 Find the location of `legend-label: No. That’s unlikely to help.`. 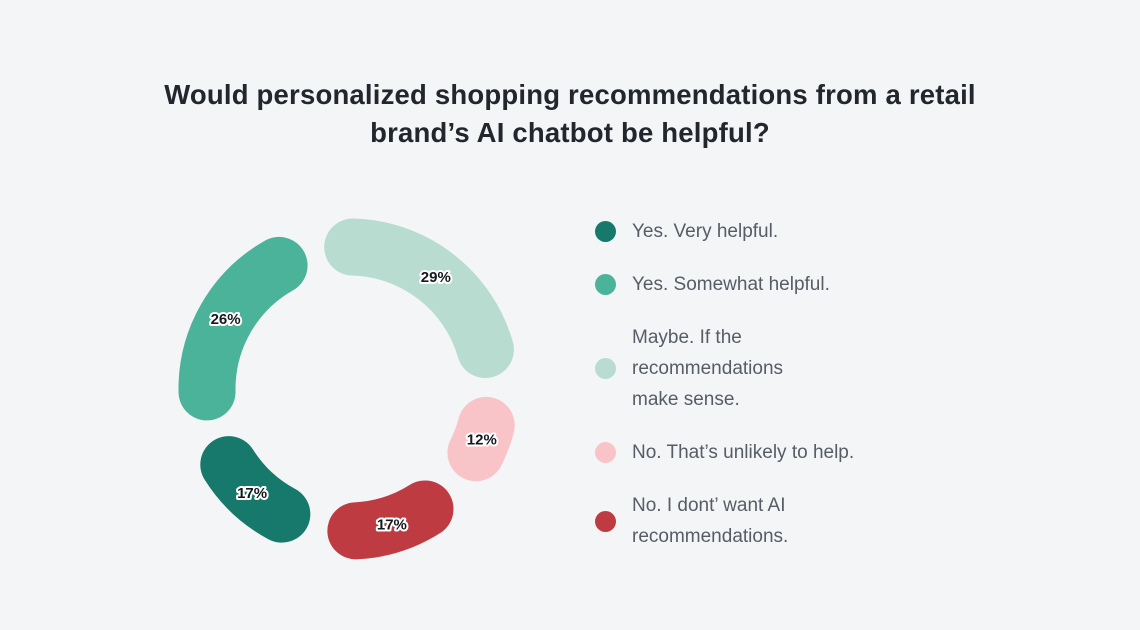

legend-label: No. That’s unlikely to help. is located at coordinates (743, 452).